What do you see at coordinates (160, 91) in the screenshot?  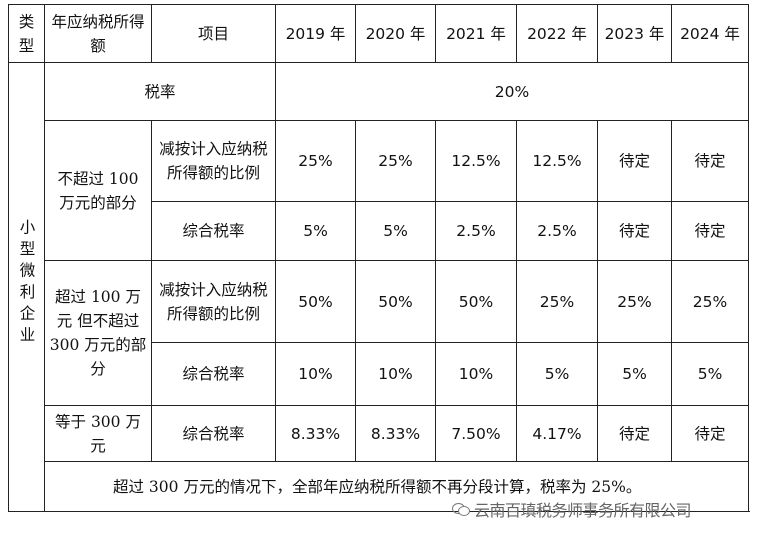 I see `tax-rate-label: 税率` at bounding box center [160, 91].